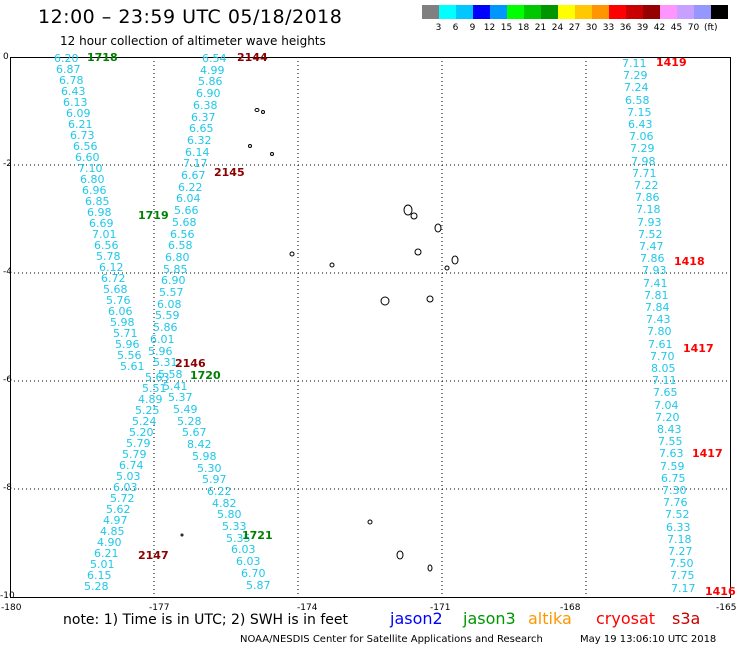 The width and height of the screenshot is (740, 650). Describe the element at coordinates (171, 292) in the screenshot. I see `wave-height-label: 5.57` at that location.